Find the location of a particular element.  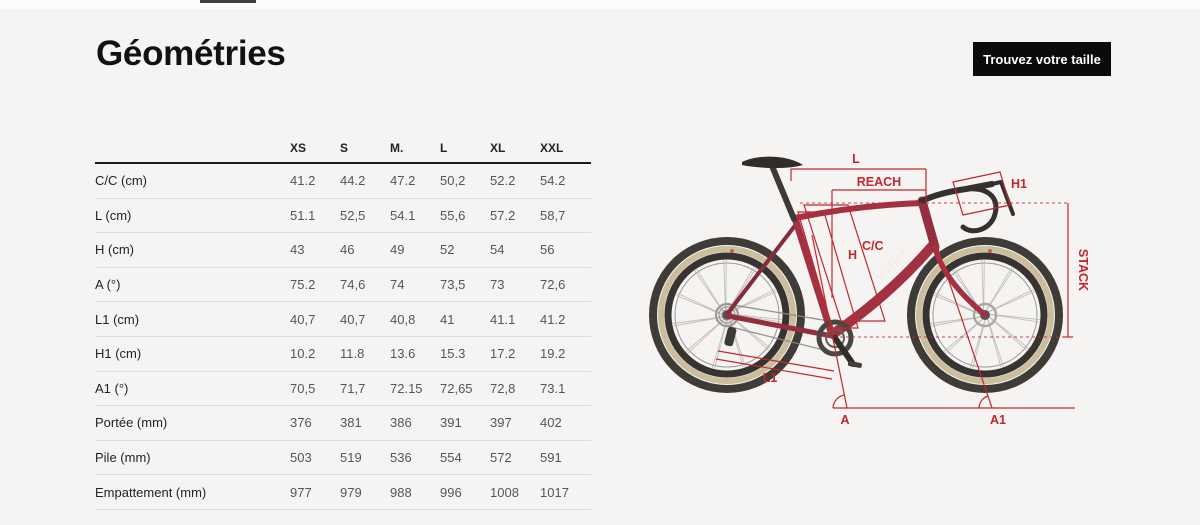

row-value: 51.1 is located at coordinates (303, 215).